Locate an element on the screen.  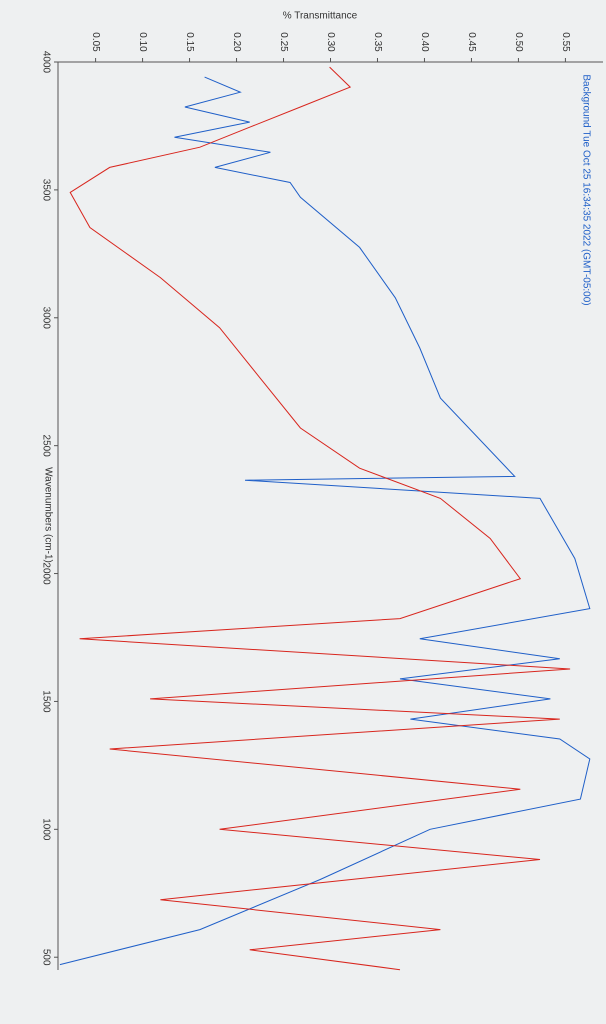
y-tick-label: 0.10 is located at coordinates (142, 42).